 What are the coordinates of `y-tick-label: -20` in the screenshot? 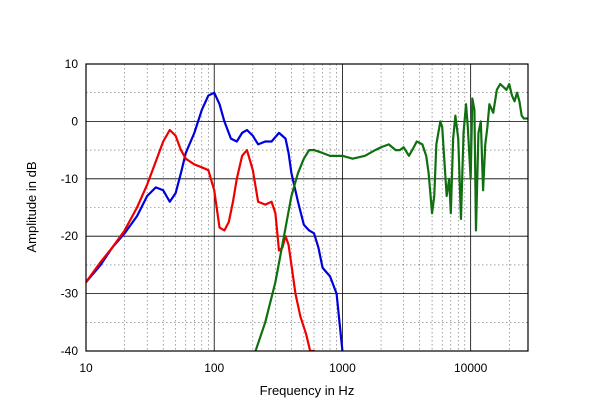 It's located at (70, 236).